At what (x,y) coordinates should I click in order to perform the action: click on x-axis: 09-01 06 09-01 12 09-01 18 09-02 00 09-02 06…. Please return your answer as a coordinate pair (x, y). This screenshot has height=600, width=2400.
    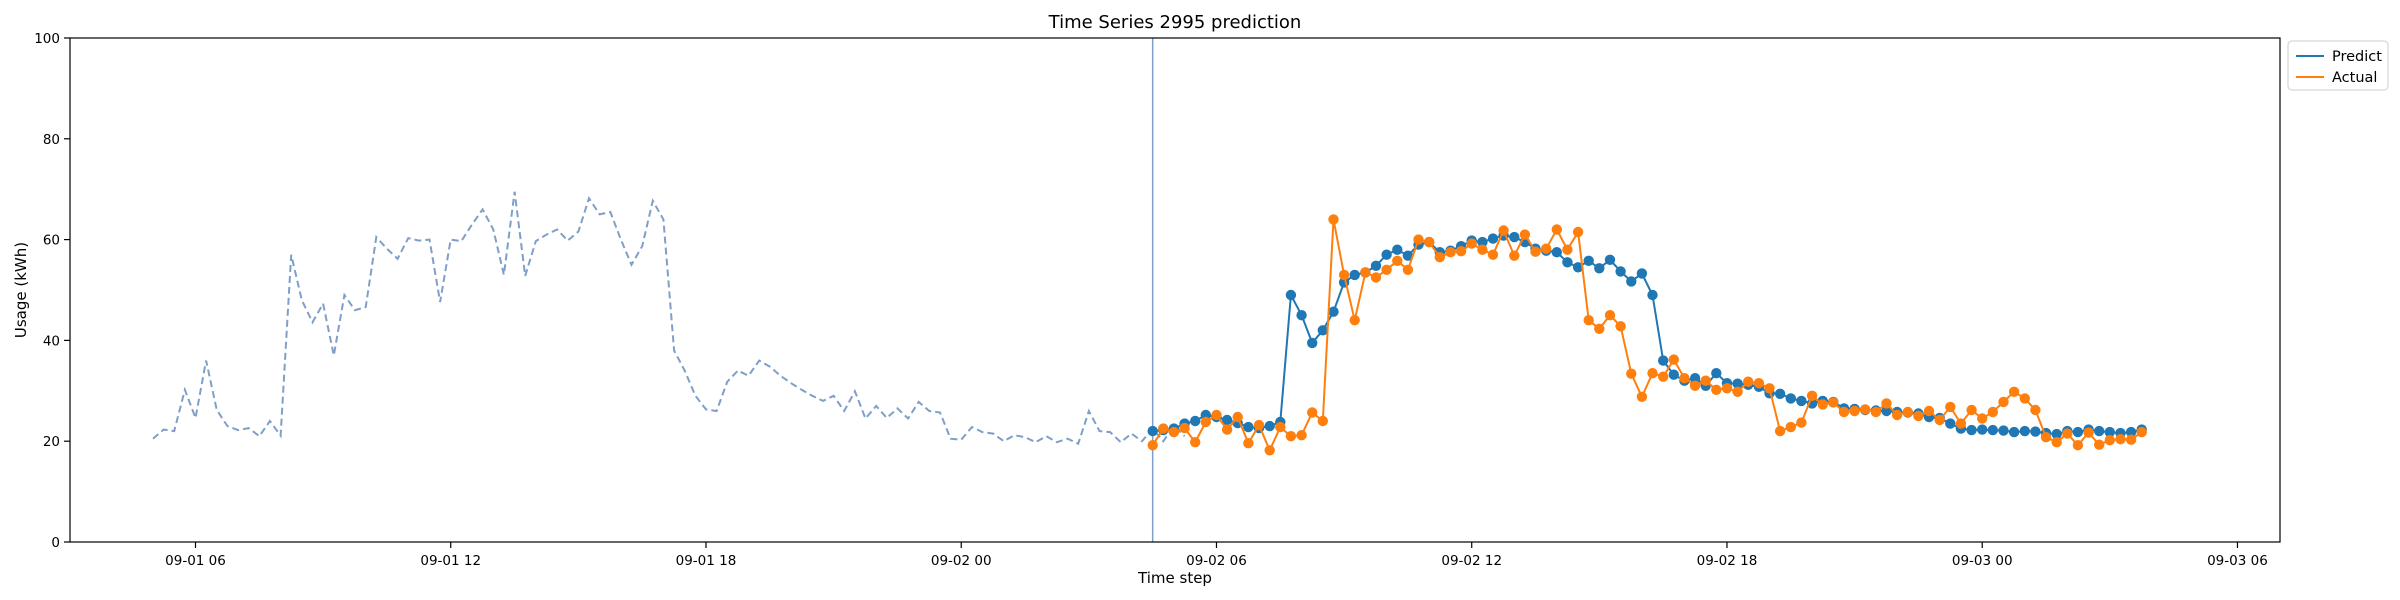
    Looking at the image, I should click on (1216, 555).